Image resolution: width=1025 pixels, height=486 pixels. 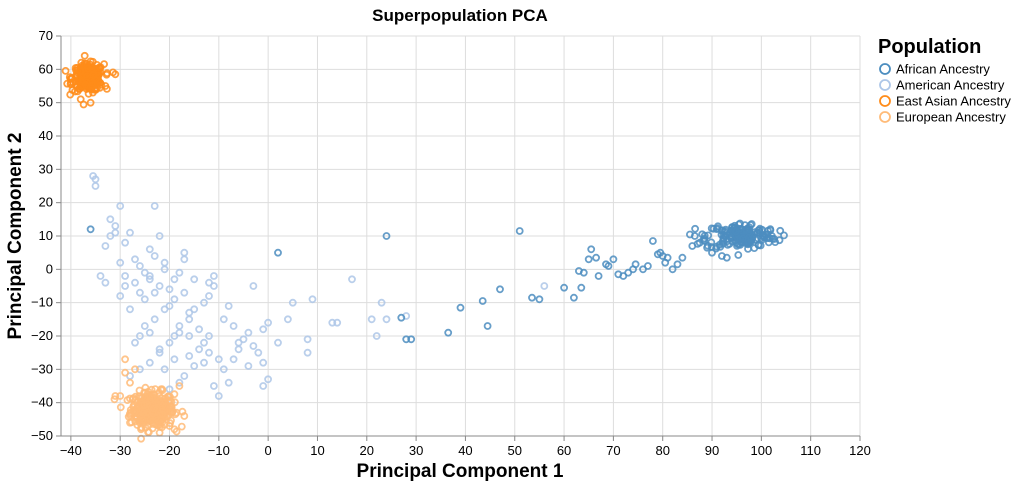 What do you see at coordinates (46, 135) in the screenshot?
I see `y-tick-label: 40` at bounding box center [46, 135].